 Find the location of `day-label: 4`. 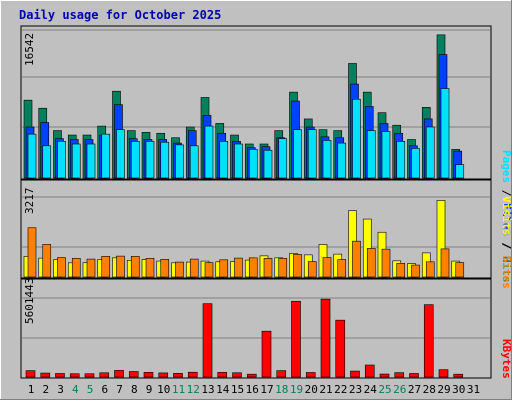

day-label: 4 is located at coordinates (75, 389).